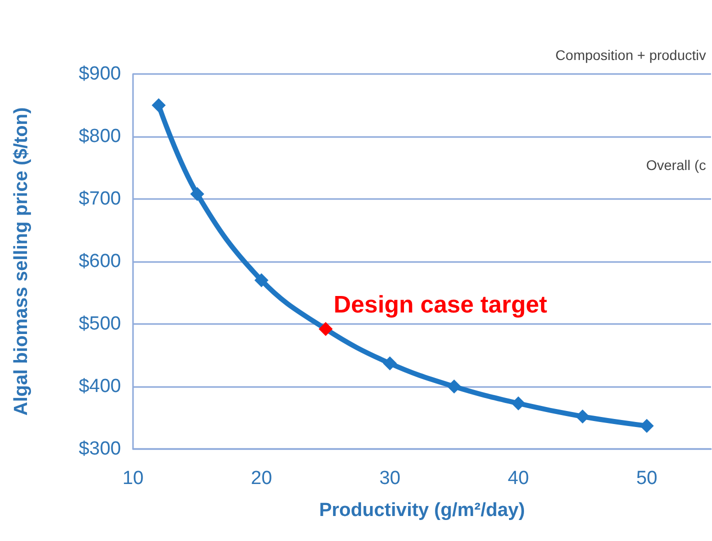 Image resolution: width=712 pixels, height=541 pixels. What do you see at coordinates (676, 165) in the screenshot?
I see `annotation: Overall (c` at bounding box center [676, 165].